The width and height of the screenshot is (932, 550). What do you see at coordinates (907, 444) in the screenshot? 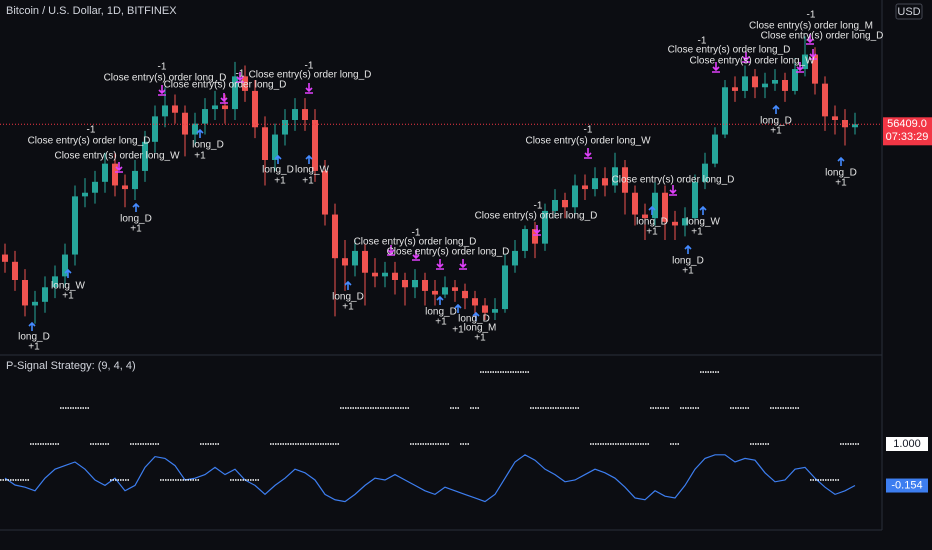
I see `signal-tag-label: 1.000` at bounding box center [907, 444].